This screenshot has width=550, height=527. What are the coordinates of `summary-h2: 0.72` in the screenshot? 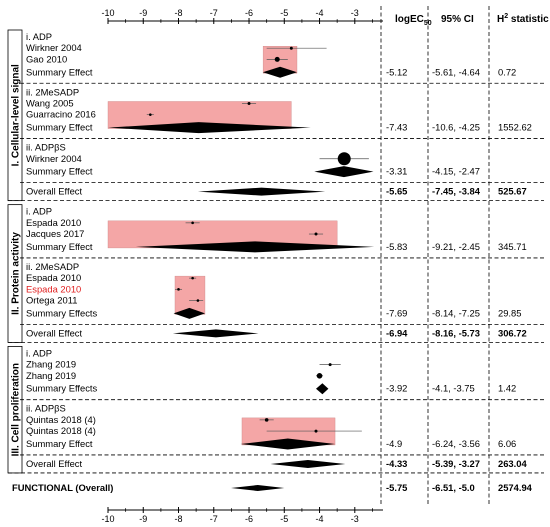 It's located at (507, 71).